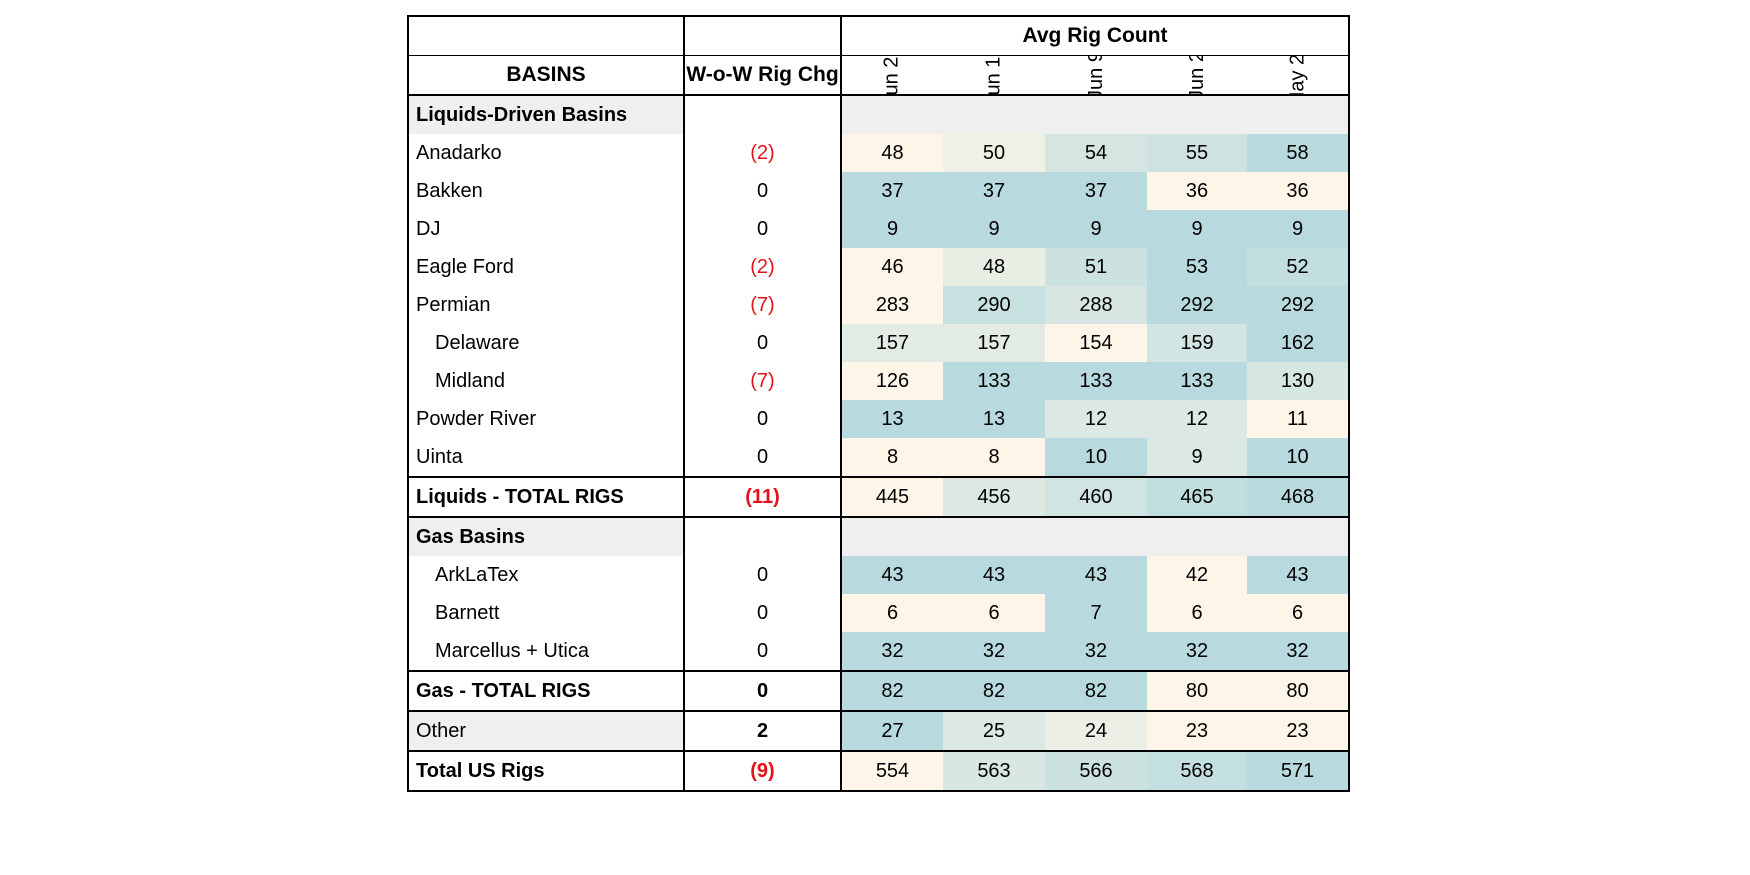 This screenshot has width=1750, height=875. I want to click on rig-count-cell: 456, so click(994, 497).